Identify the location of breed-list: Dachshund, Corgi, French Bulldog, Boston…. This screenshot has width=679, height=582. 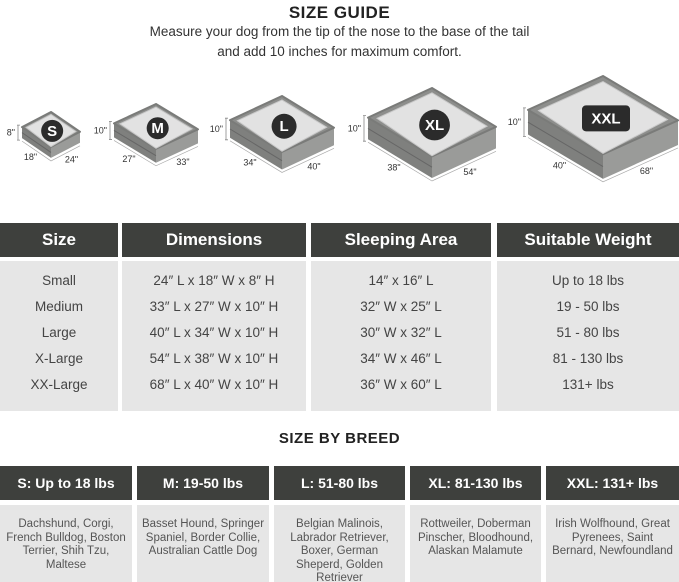
(66, 543).